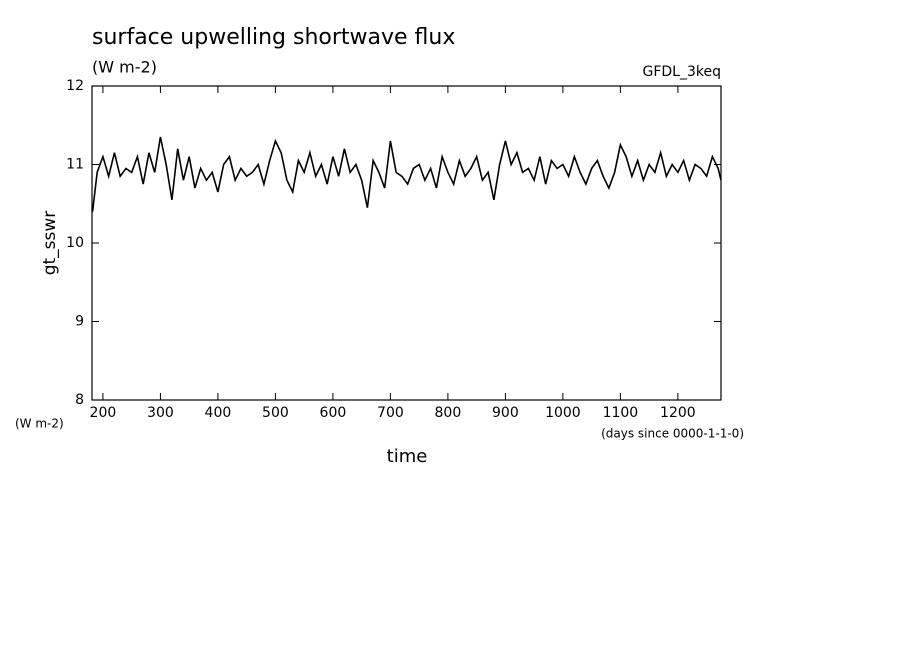 The image size is (904, 658). What do you see at coordinates (407, 456) in the screenshot?
I see `x-axis-label: time` at bounding box center [407, 456].